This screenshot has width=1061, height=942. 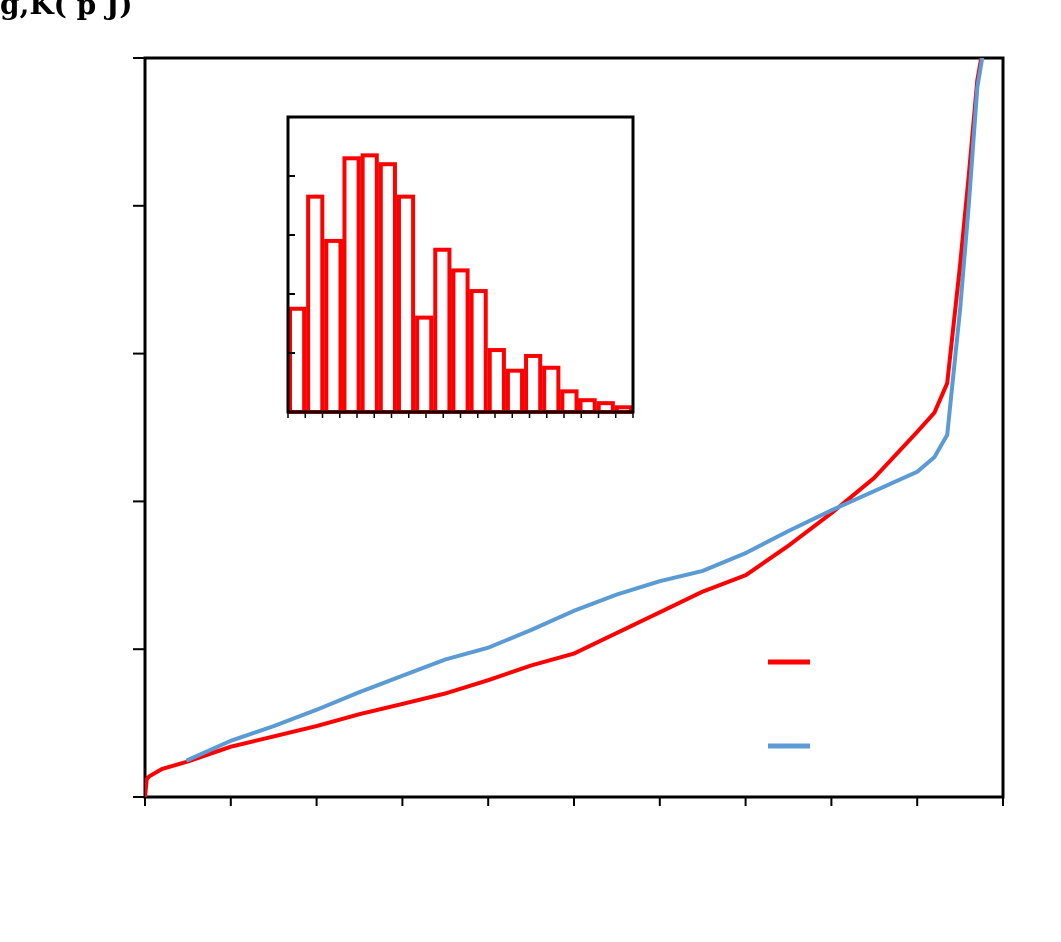 I want to click on inset-histogram, so click(x=460, y=266).